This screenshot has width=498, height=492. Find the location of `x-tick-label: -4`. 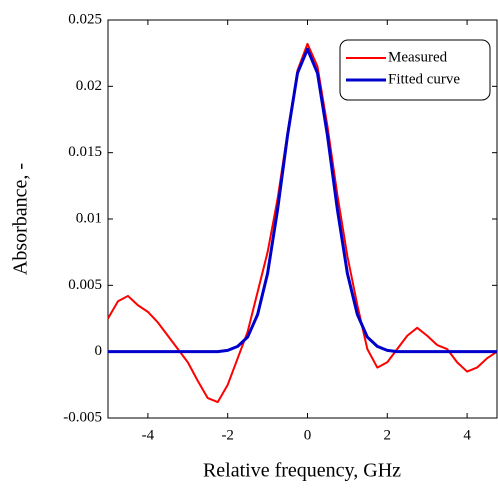

x-tick-label: -4 is located at coordinates (148, 435).